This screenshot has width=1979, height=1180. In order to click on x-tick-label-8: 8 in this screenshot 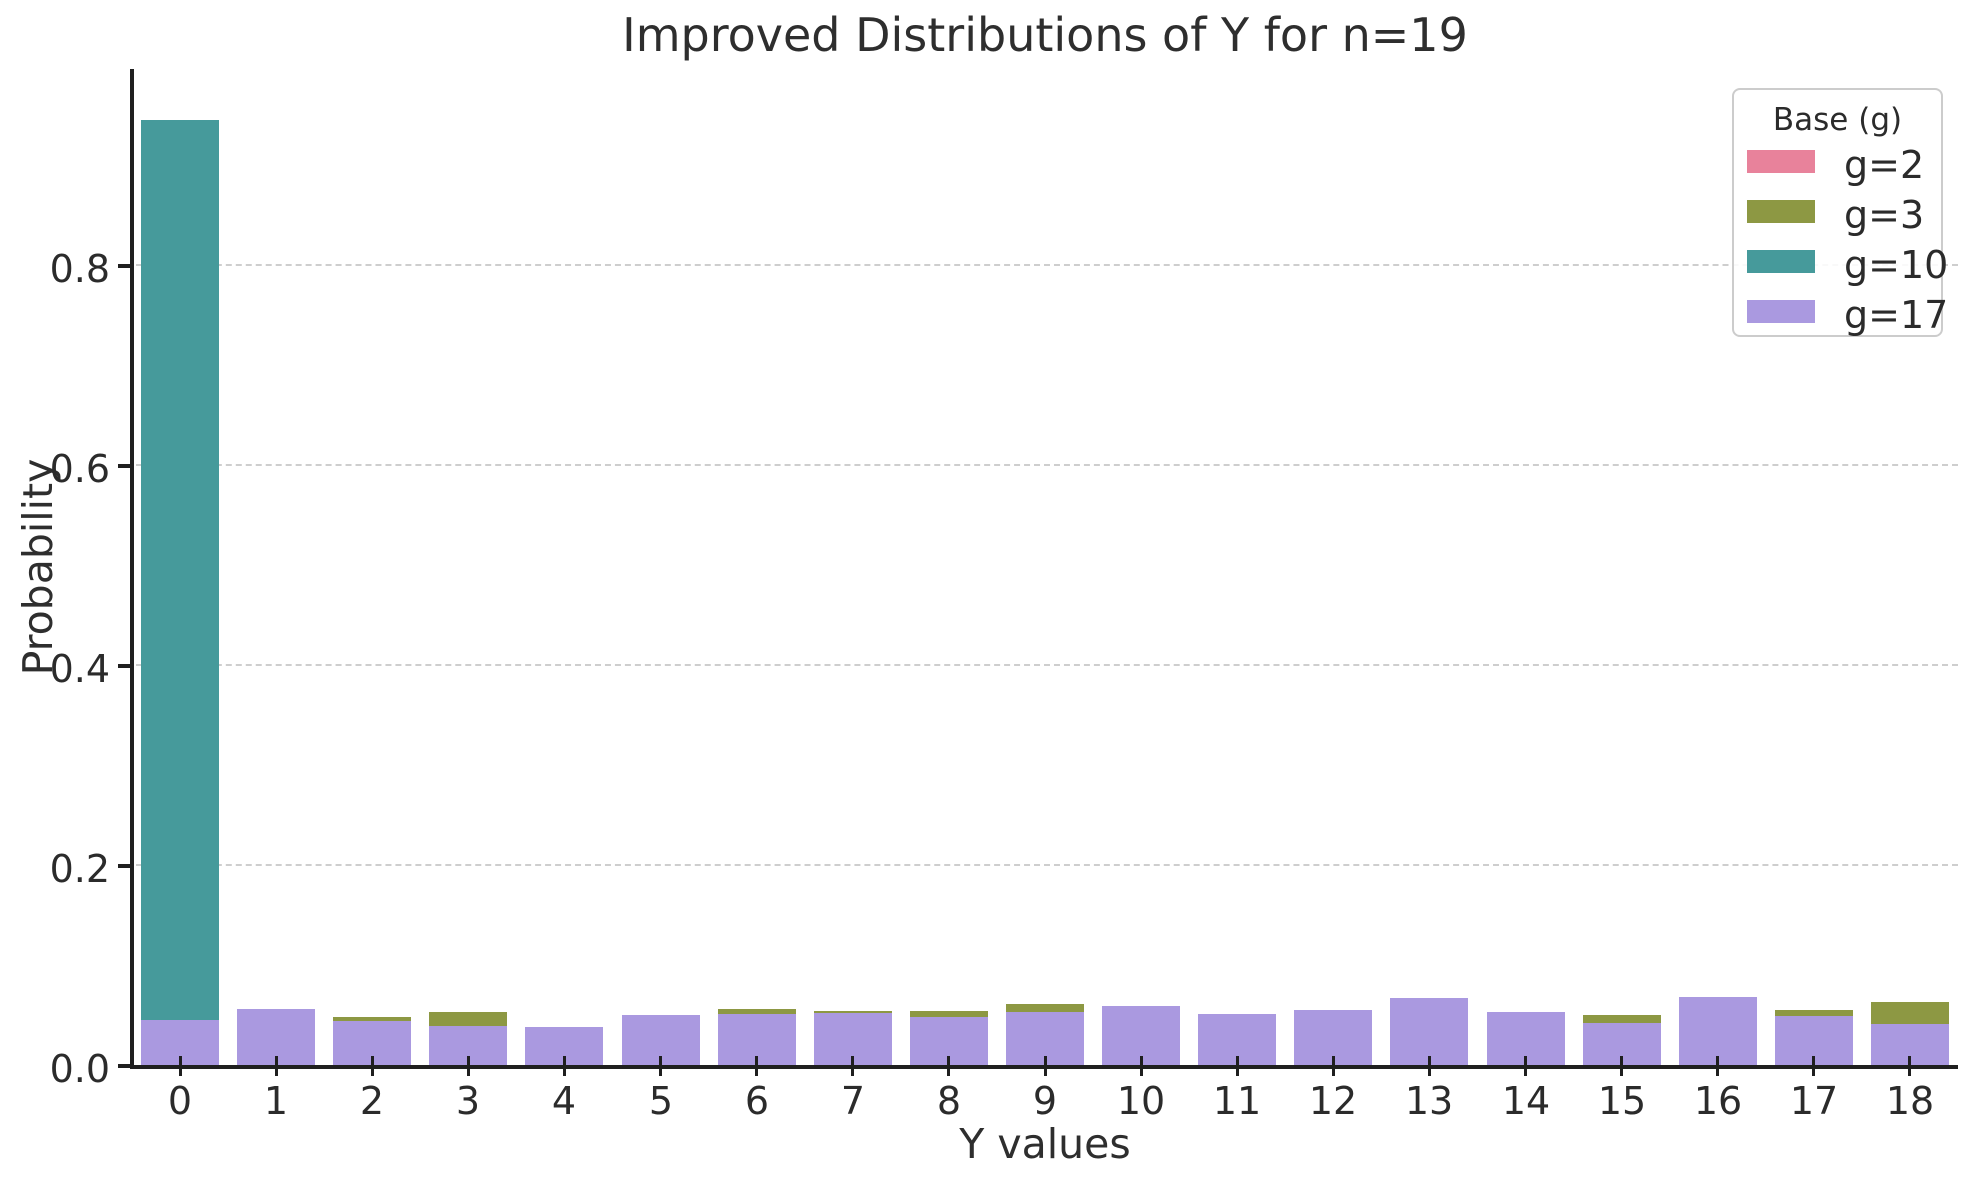, I will do `click(949, 1101)`.